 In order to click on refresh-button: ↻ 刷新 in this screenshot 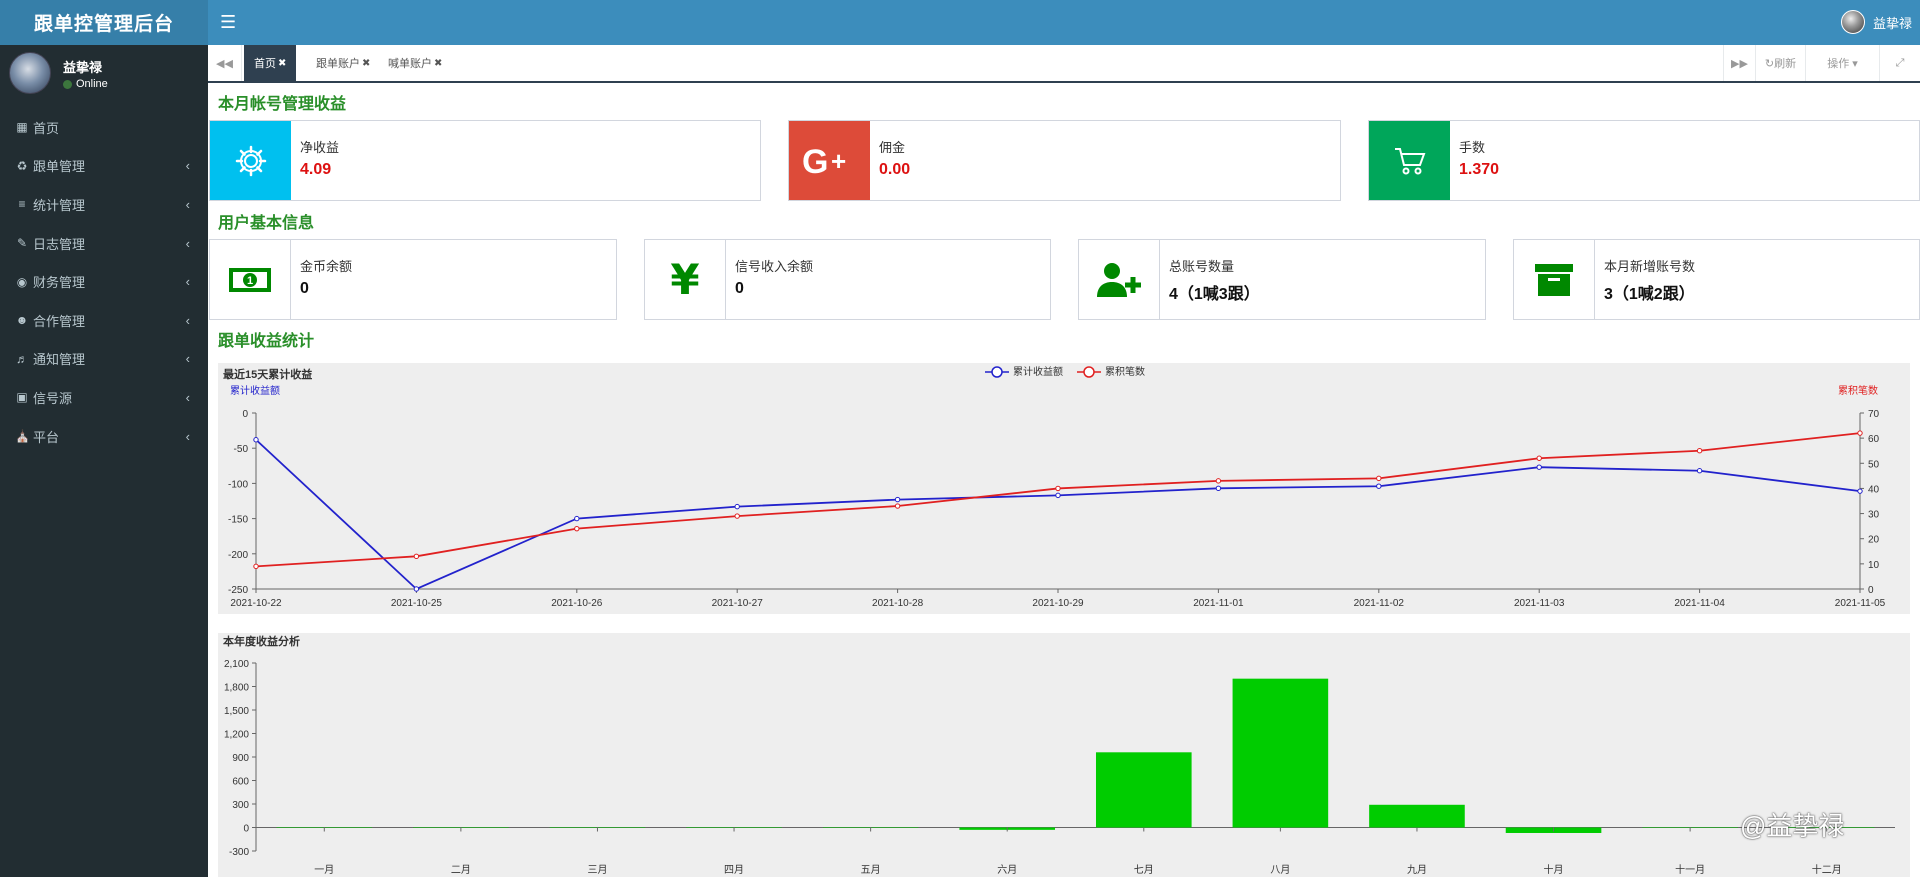, I will do `click(1780, 63)`.